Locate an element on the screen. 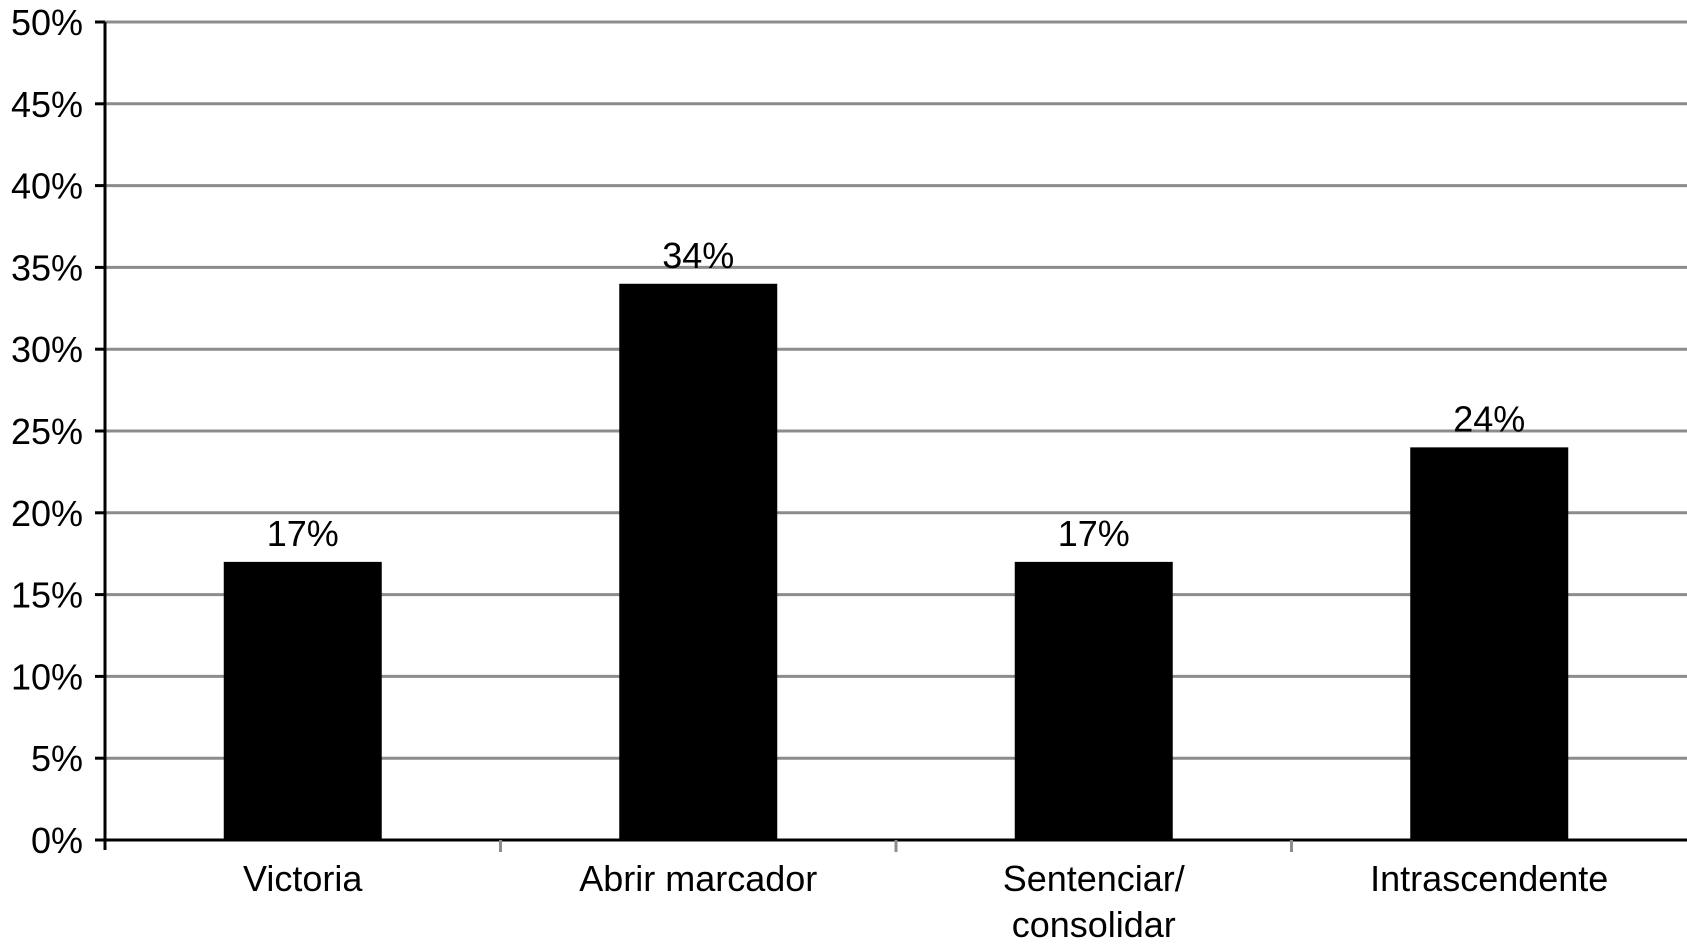 The height and width of the screenshot is (951, 1687). y-axis-ticks: 0% 5% 10% 15% 20% 25% 30% 35% 40% 45% 50% is located at coordinates (58, 431).